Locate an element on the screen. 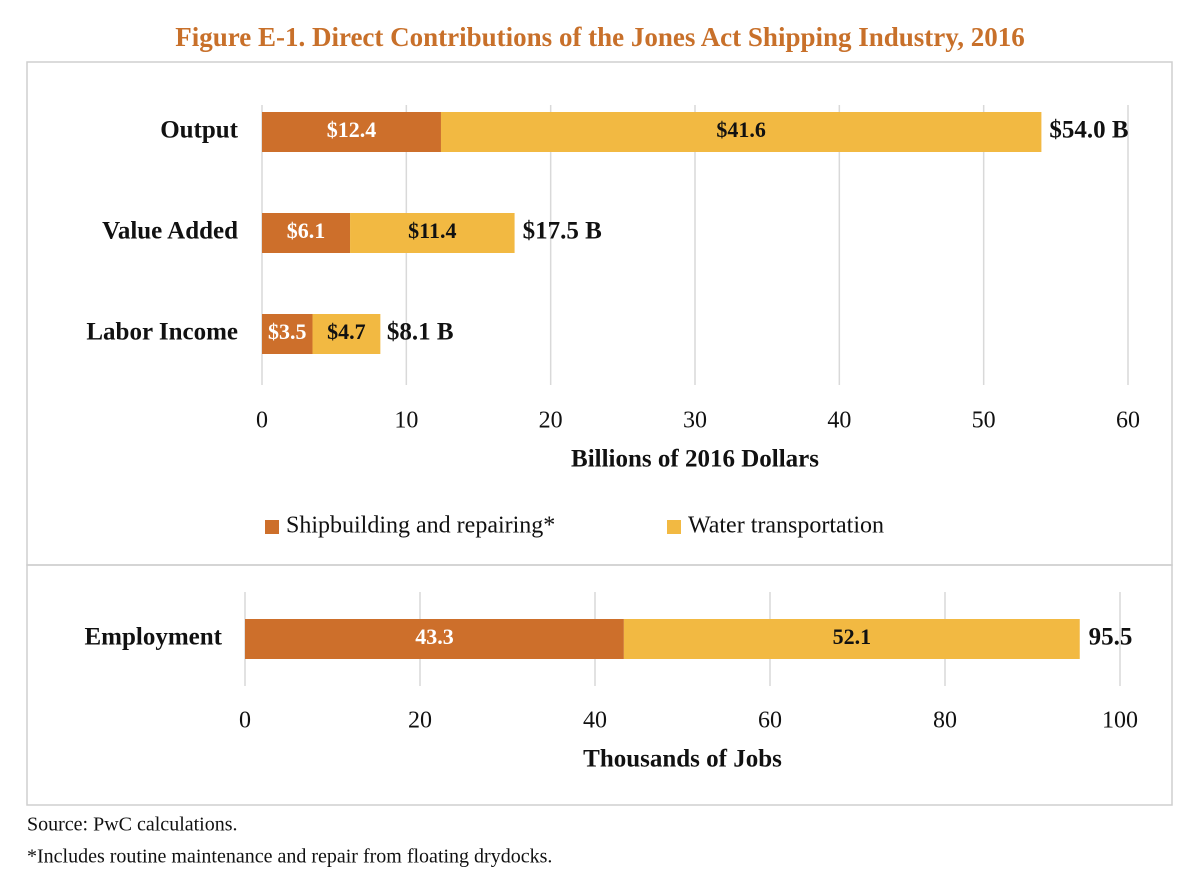 Image resolution: width=1200 pixels, height=892 pixels. x-tick-label: 100 is located at coordinates (1120, 721).